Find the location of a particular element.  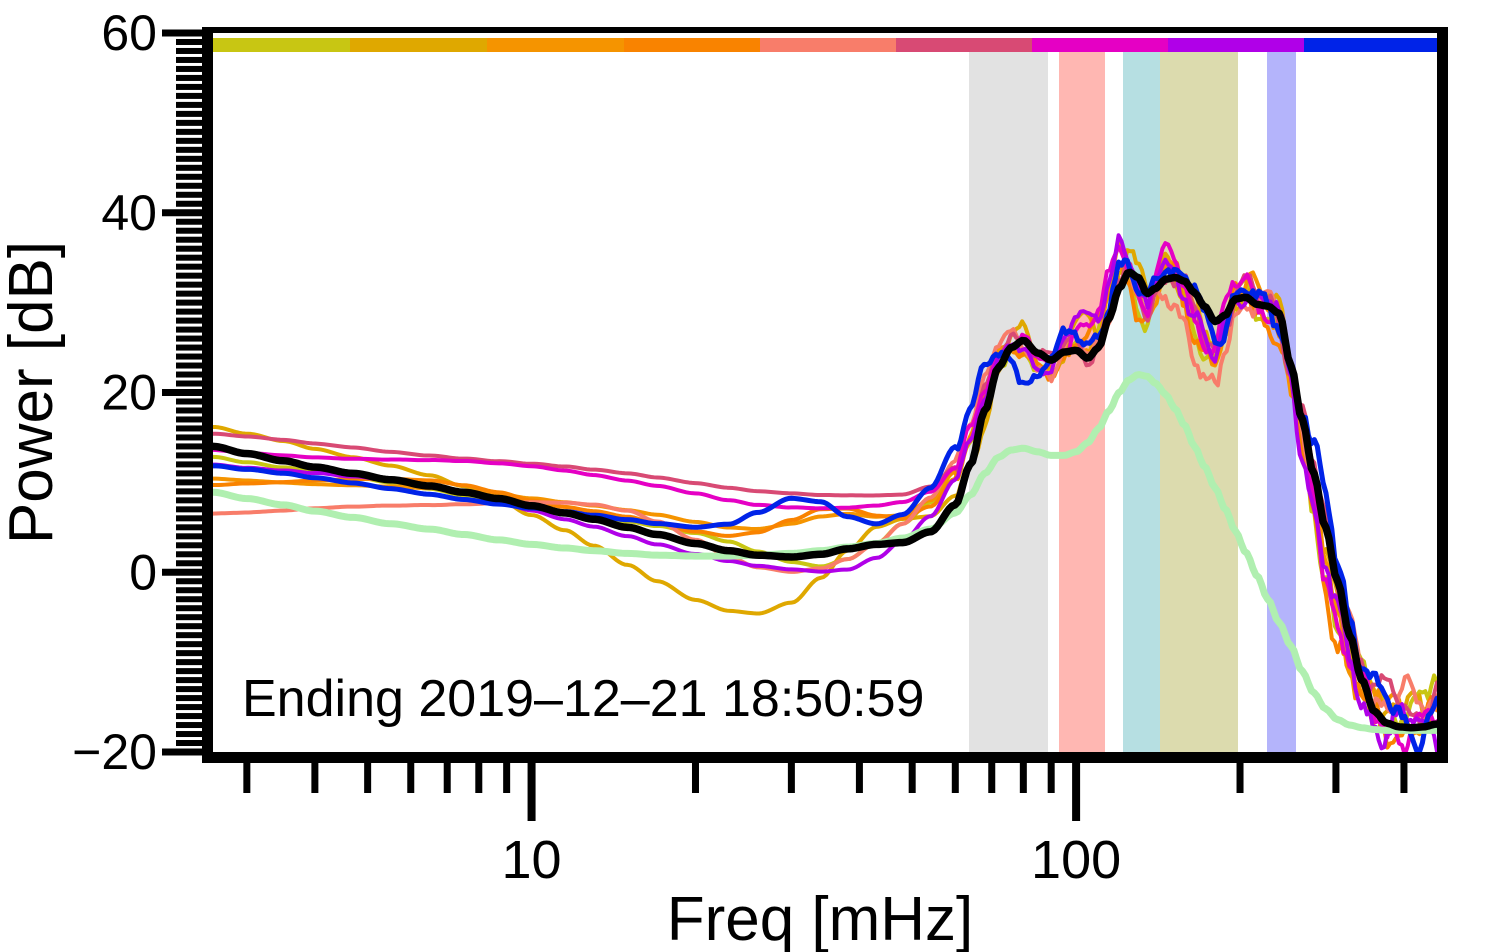

x-axis-title: Freq [mHz] is located at coordinates (820, 918).